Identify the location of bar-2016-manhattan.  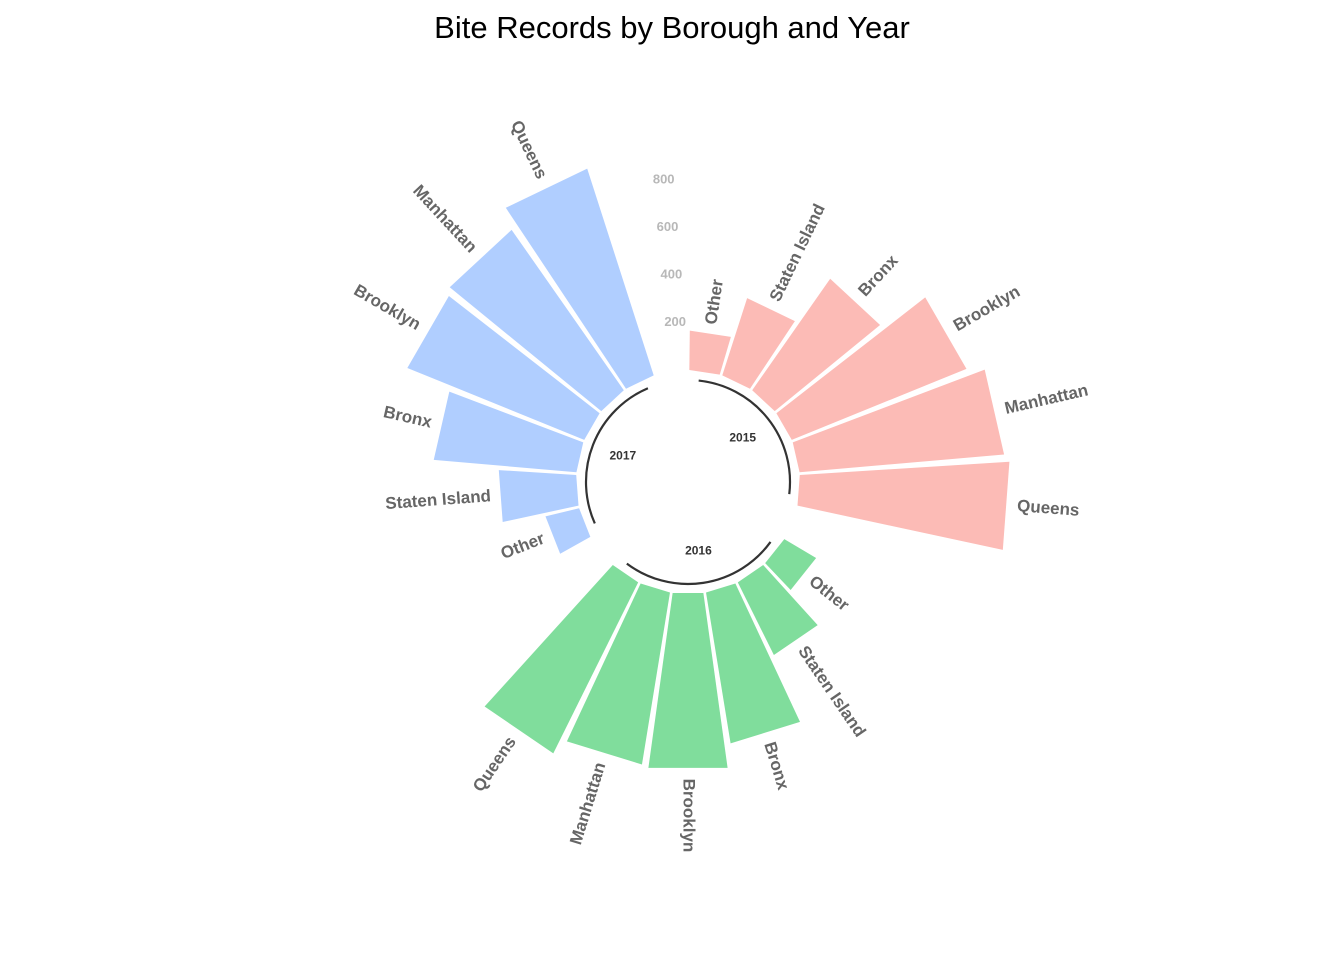
(618, 674).